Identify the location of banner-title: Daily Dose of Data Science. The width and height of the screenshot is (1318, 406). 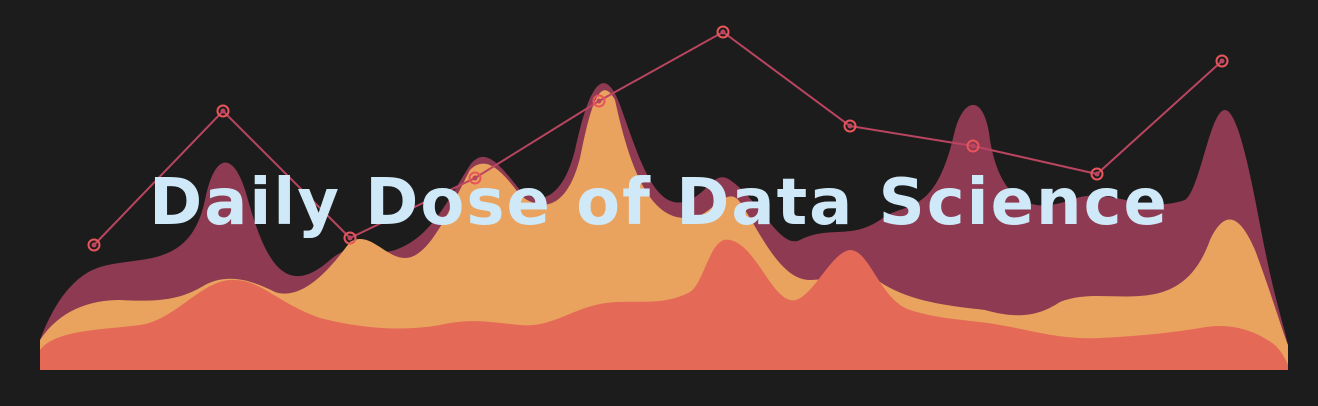
(659, 203).